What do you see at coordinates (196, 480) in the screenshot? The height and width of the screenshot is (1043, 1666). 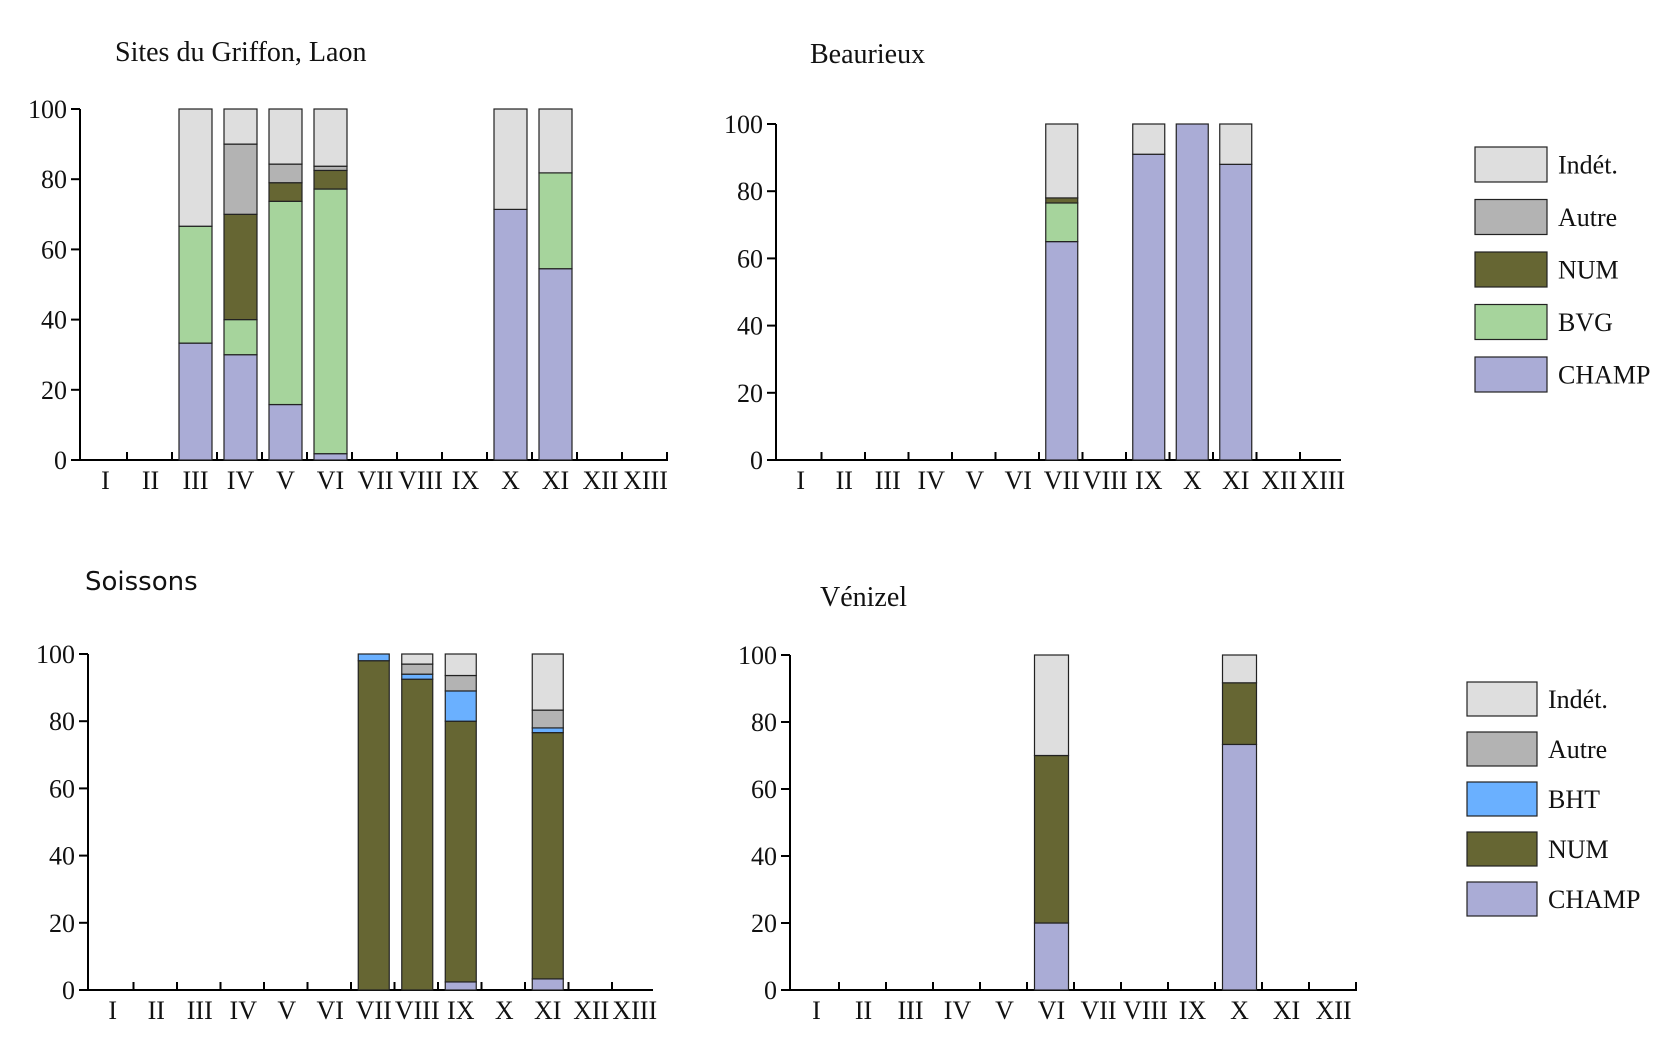 I see `x-tick-label: III` at bounding box center [196, 480].